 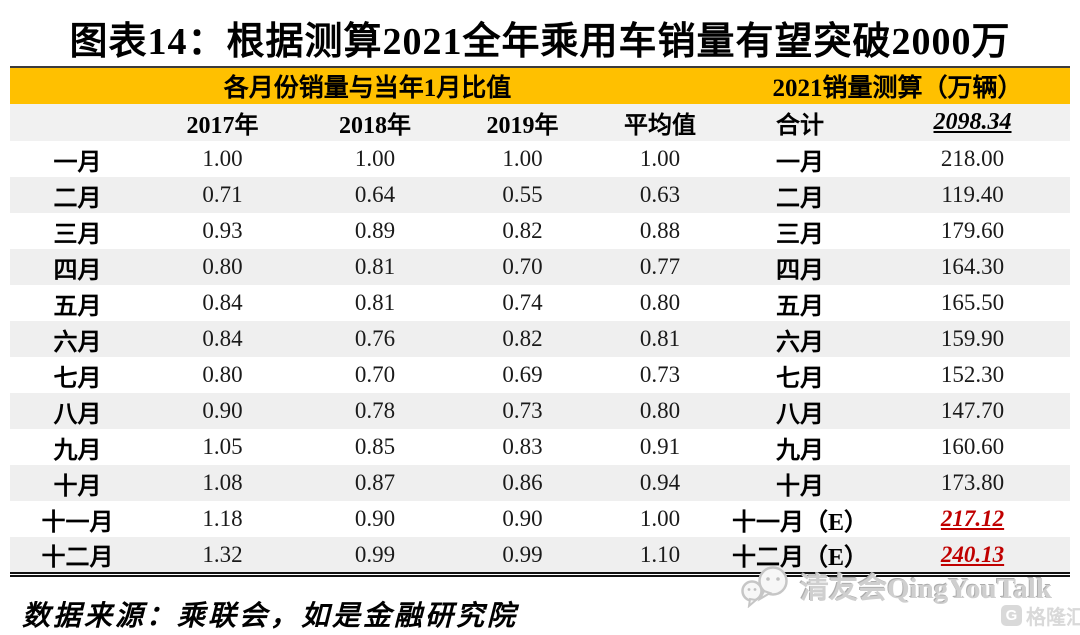 I want to click on ratio-average-cell: 0.88, so click(x=660, y=230).